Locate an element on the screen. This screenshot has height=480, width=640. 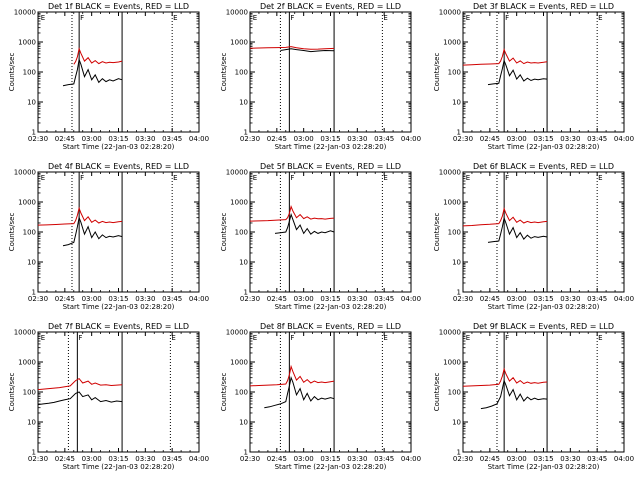
chart-title: Det 6f BLACK = Events, RED = LLD is located at coordinates (543, 166).